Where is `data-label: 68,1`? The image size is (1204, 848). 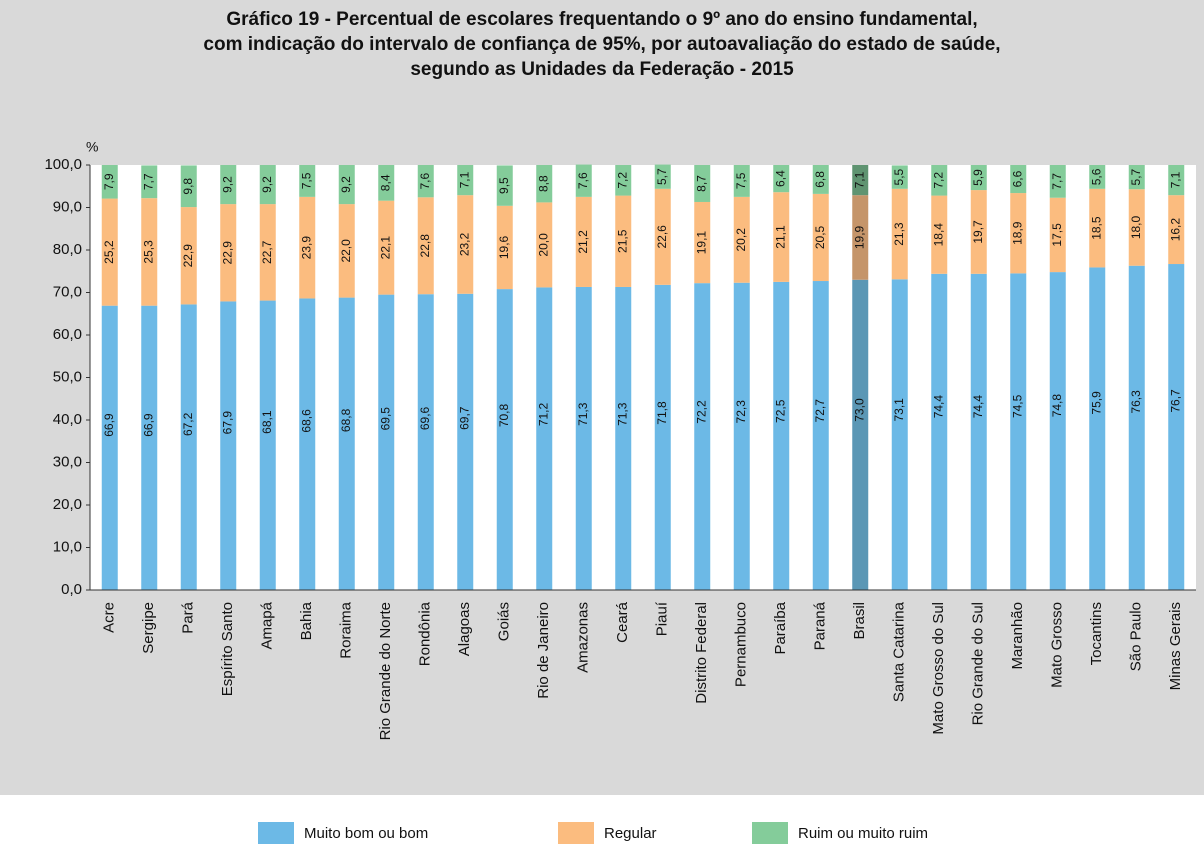 data-label: 68,1 is located at coordinates (267, 422).